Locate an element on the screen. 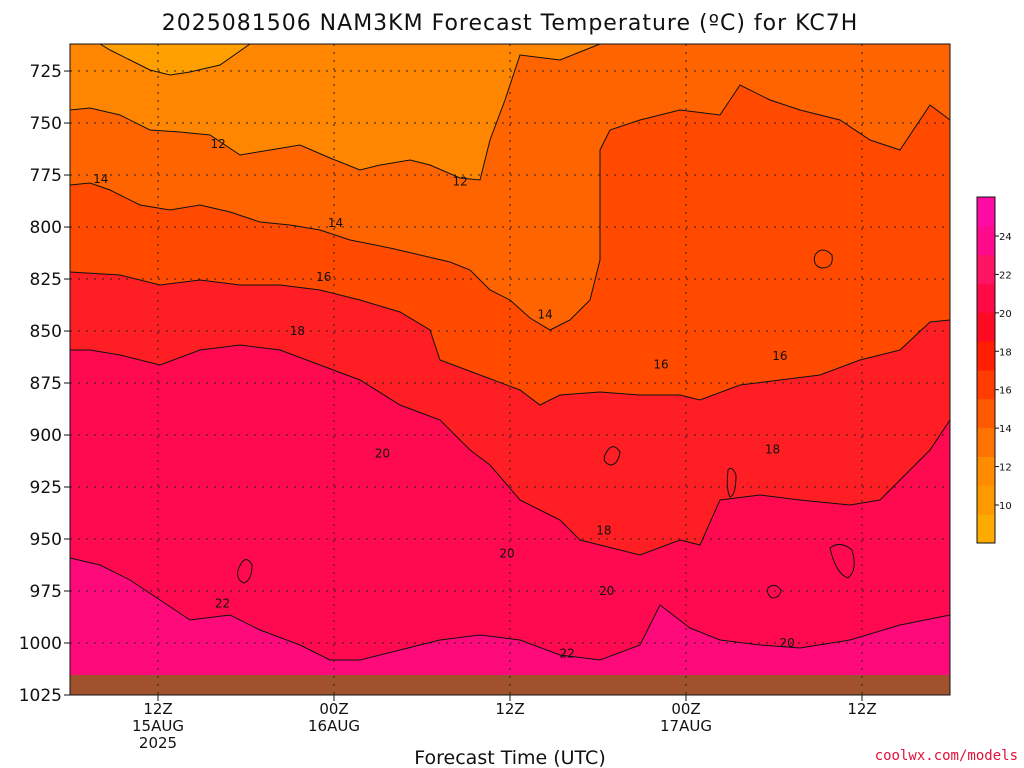  contour-island-a is located at coordinates (612, 456).